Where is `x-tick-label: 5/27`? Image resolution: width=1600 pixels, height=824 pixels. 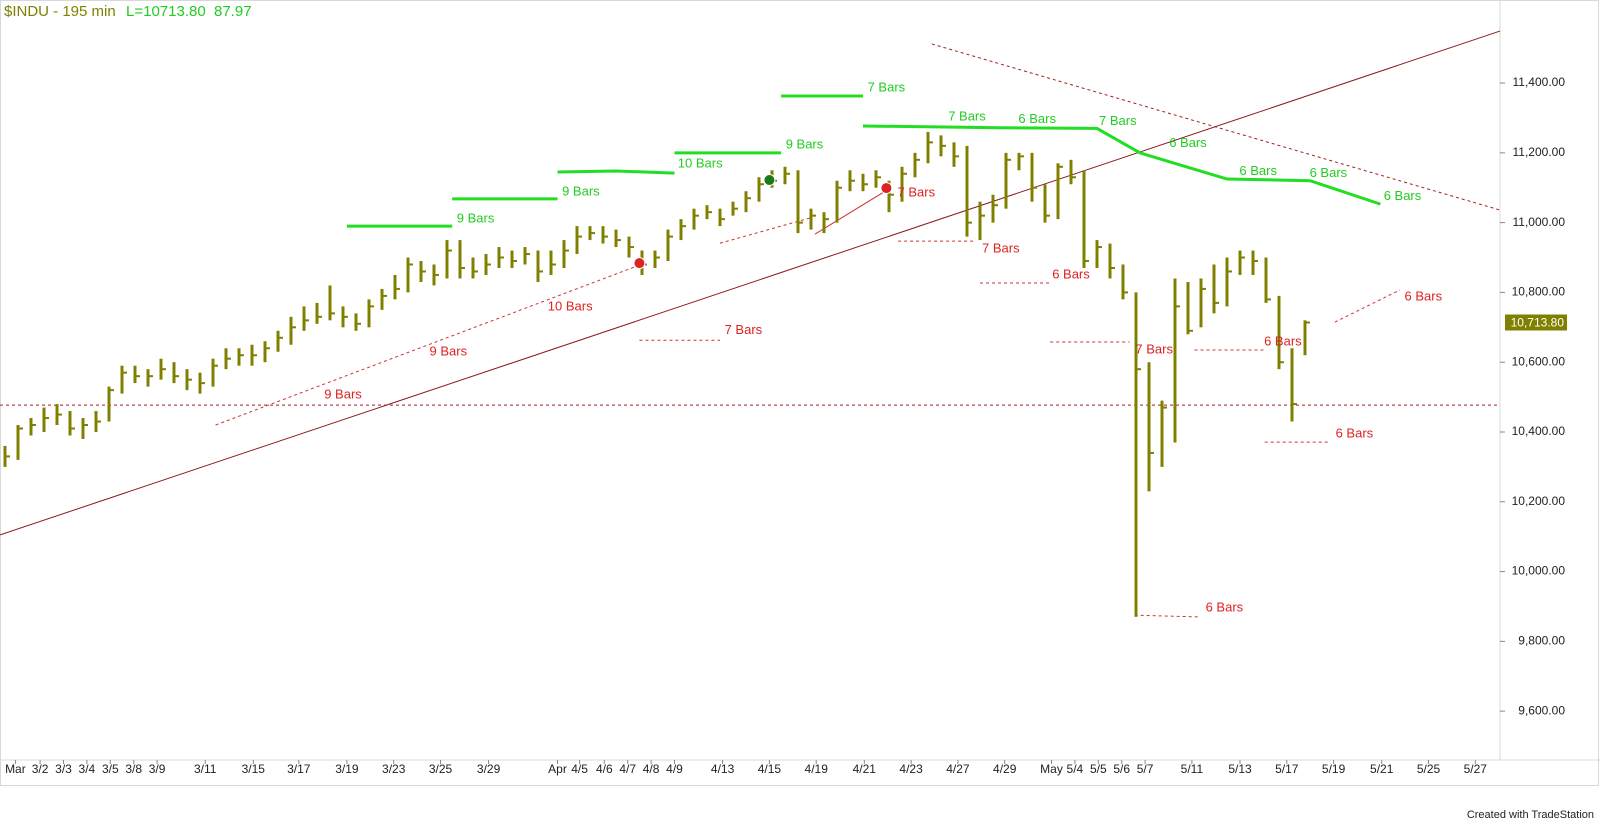
x-tick-label: 5/27 is located at coordinates (1476, 769).